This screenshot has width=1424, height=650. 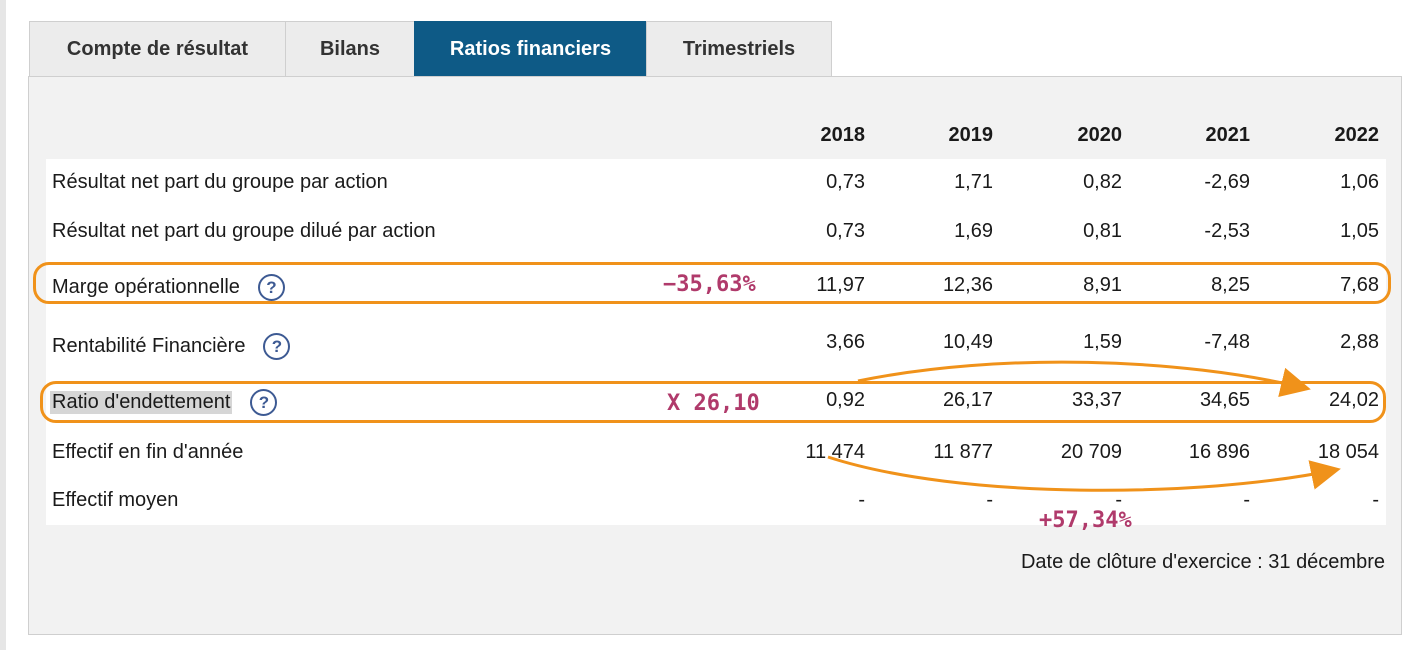 I want to click on tab-bilans: Bilans, so click(x=350, y=49).